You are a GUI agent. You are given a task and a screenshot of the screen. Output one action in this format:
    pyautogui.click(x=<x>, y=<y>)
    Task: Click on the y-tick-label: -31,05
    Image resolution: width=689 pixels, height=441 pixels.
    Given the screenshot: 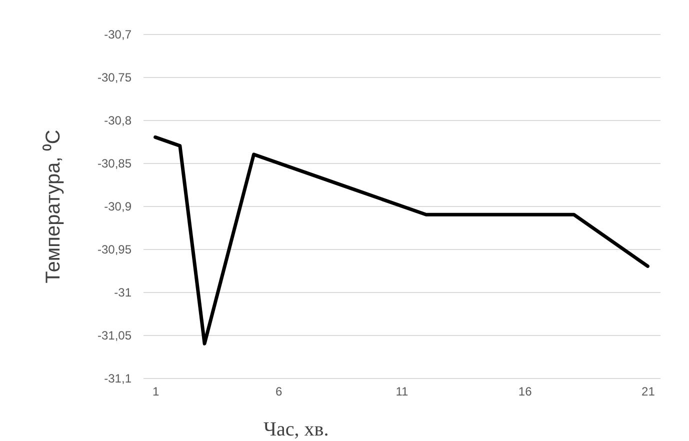 What is the action you would take?
    pyautogui.click(x=114, y=335)
    